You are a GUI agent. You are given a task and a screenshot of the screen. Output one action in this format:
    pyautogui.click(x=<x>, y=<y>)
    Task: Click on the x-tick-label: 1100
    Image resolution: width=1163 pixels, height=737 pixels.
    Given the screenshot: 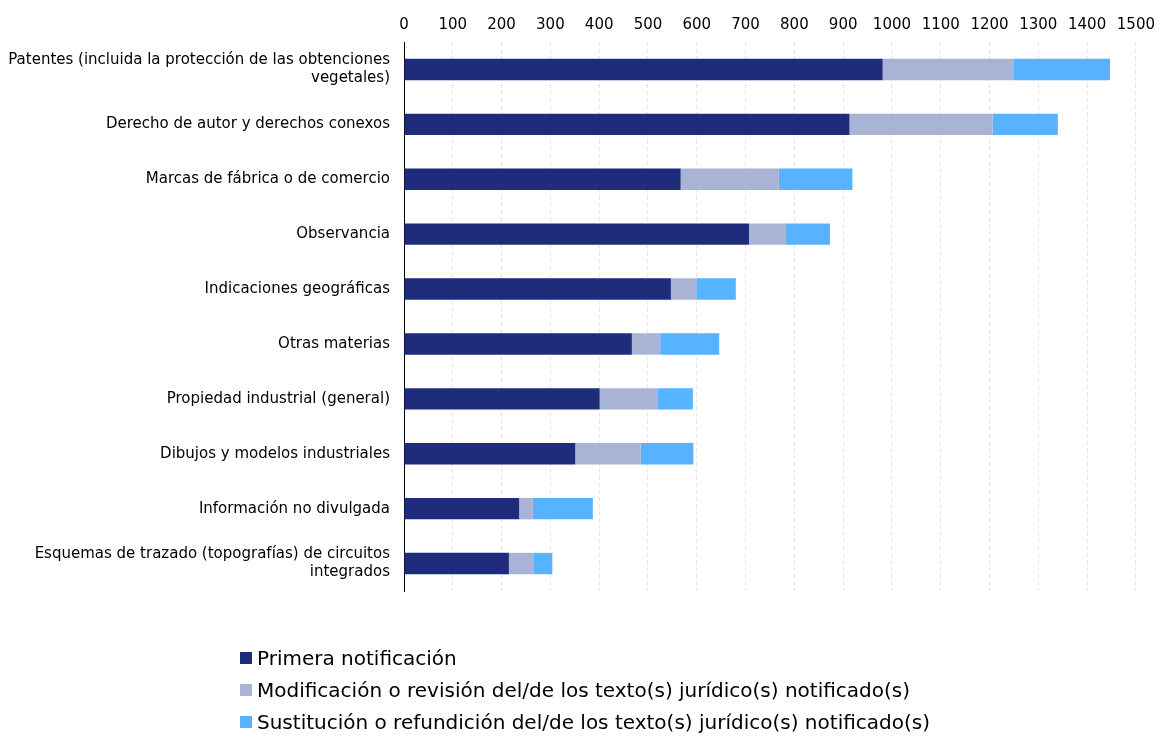 What is the action you would take?
    pyautogui.click(x=940, y=23)
    